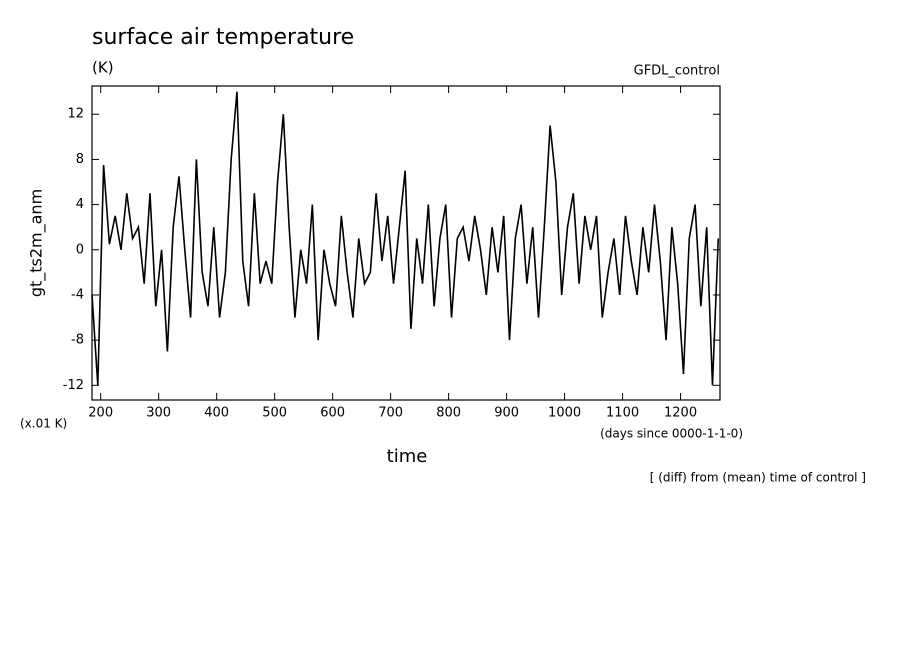 Image resolution: width=904 pixels, height=654 pixels. I want to click on x-tick-label: 900, so click(506, 413).